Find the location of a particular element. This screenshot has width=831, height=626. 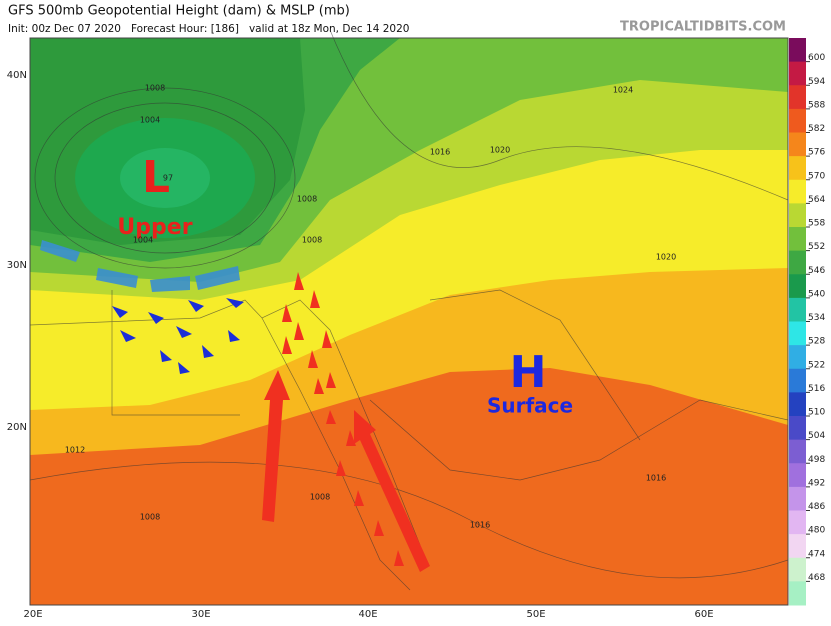

lon-label: 40E is located at coordinates (367, 614).